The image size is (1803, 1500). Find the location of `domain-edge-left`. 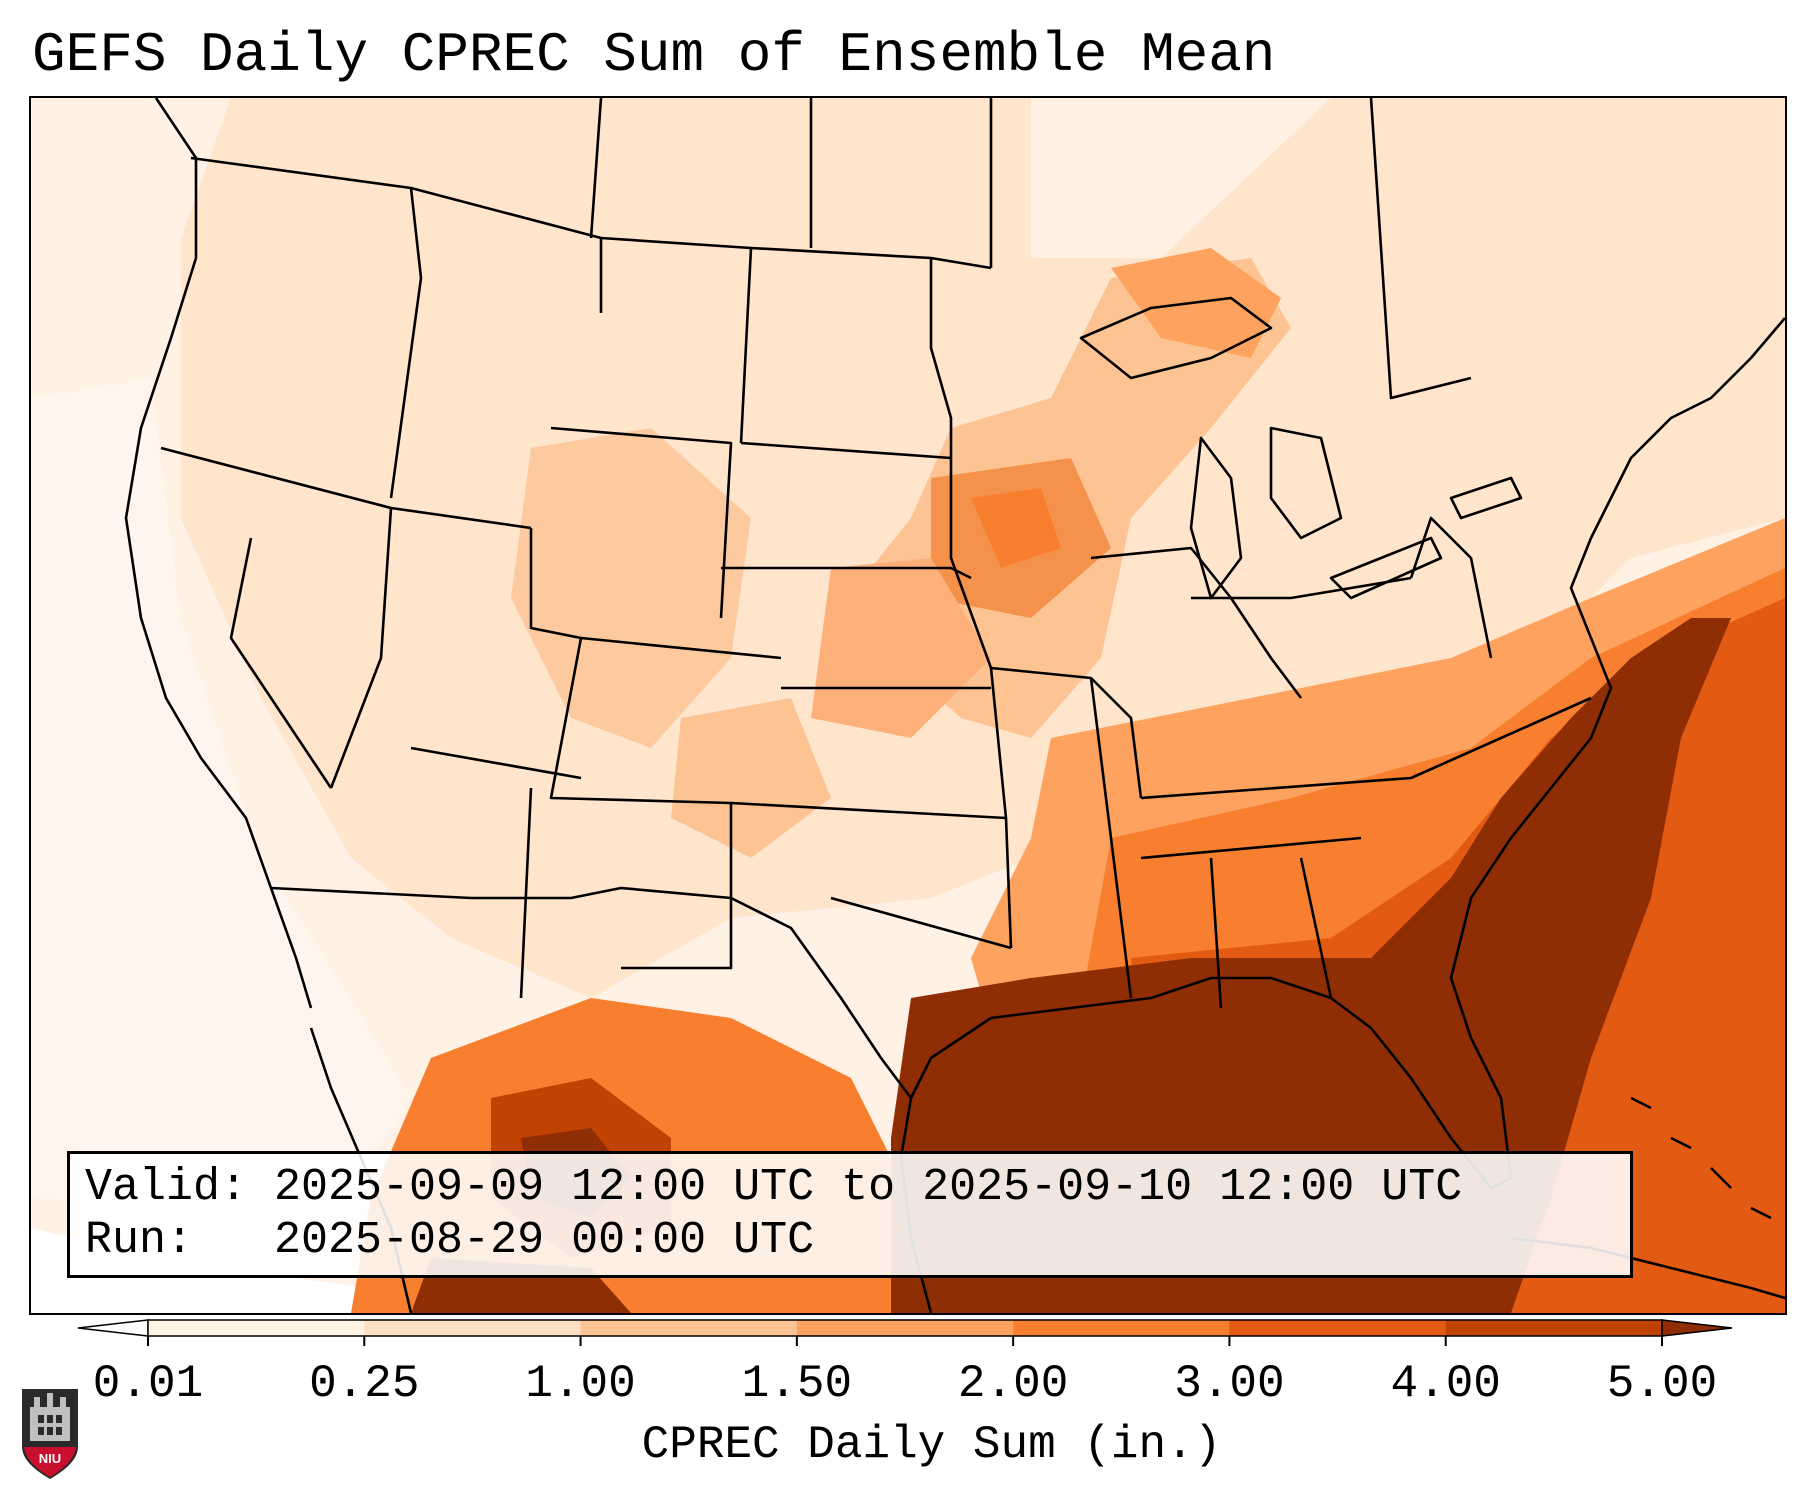

domain-edge-left is located at coordinates (351, 1270).